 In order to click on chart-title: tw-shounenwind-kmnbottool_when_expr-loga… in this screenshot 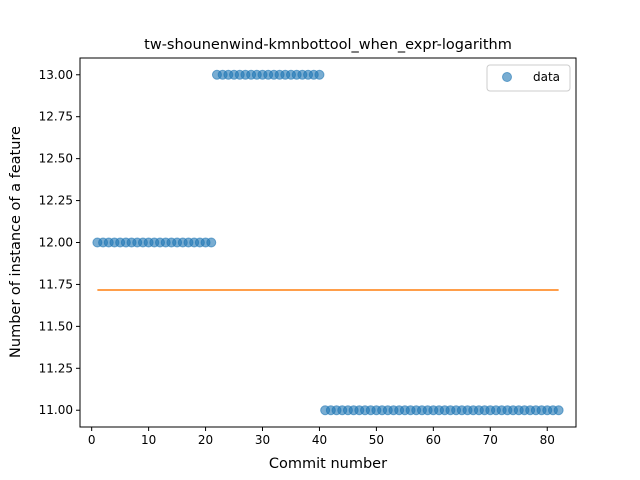, I will do `click(328, 45)`.